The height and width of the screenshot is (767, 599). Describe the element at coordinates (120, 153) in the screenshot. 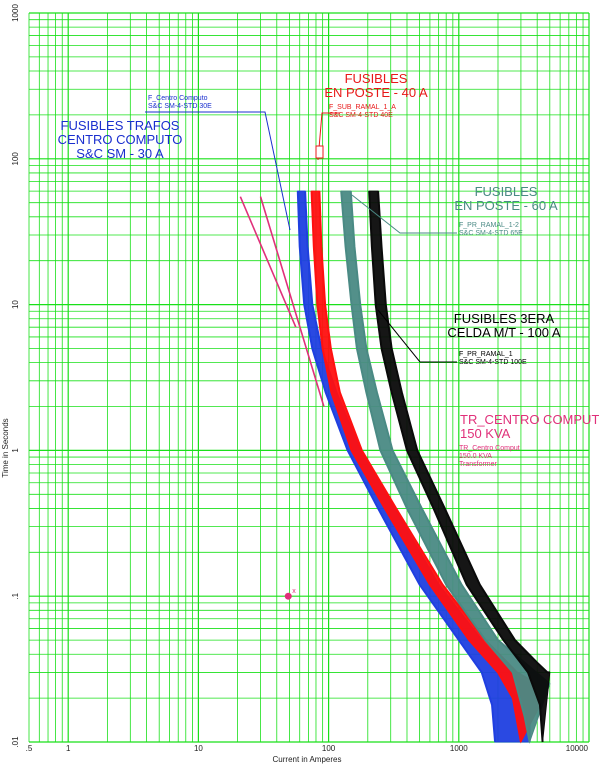

I see `annotation-line: S&C SM - 30 A` at that location.